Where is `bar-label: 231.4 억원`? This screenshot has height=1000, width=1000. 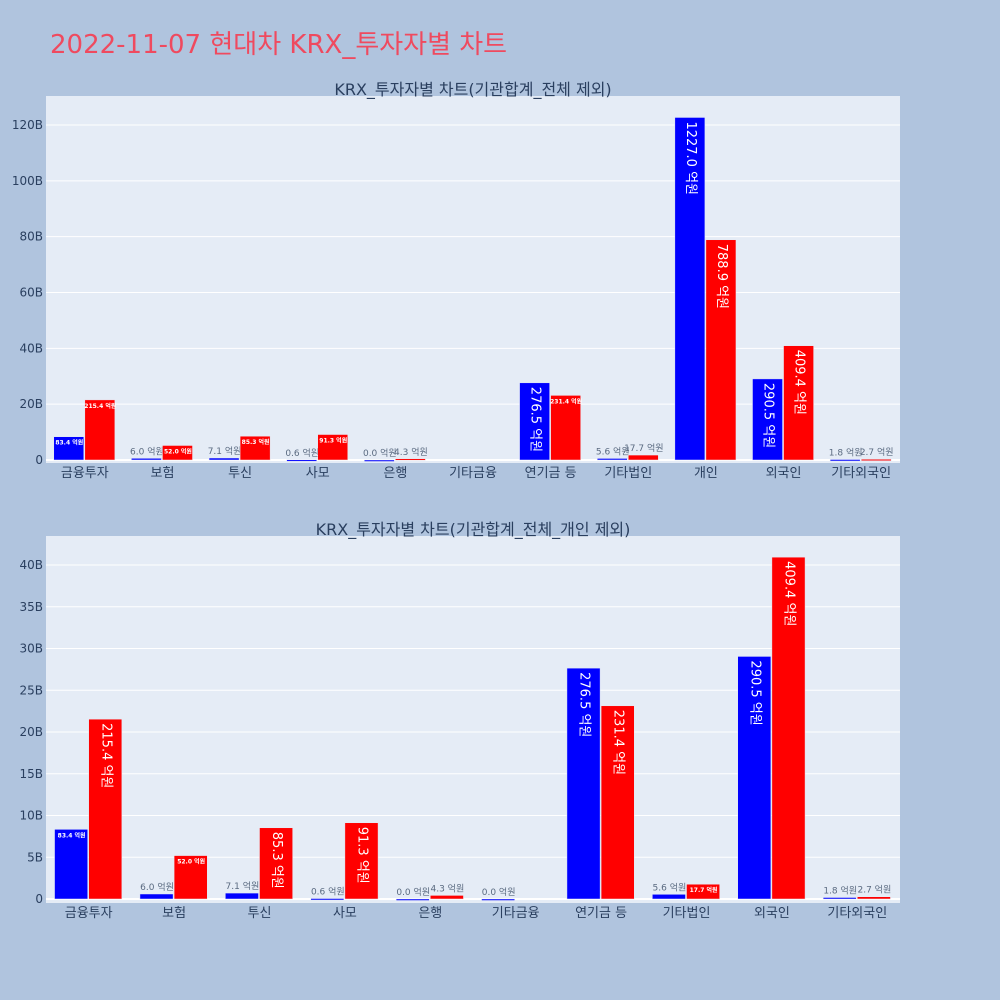
bar-label: 231.4 억원 is located at coordinates (618, 742).